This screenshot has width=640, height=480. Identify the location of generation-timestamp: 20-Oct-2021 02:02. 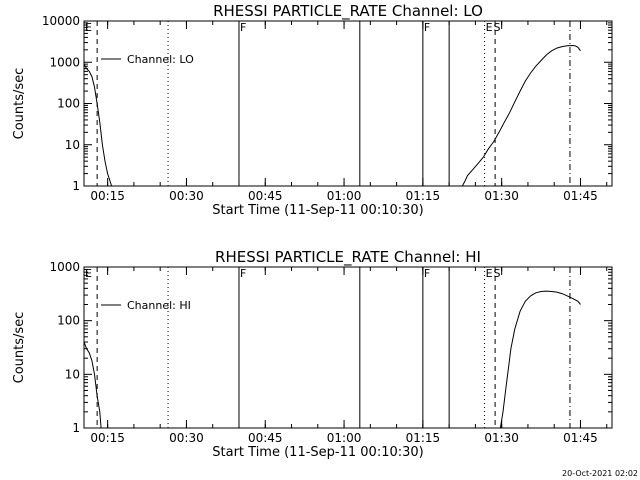
(600, 473).